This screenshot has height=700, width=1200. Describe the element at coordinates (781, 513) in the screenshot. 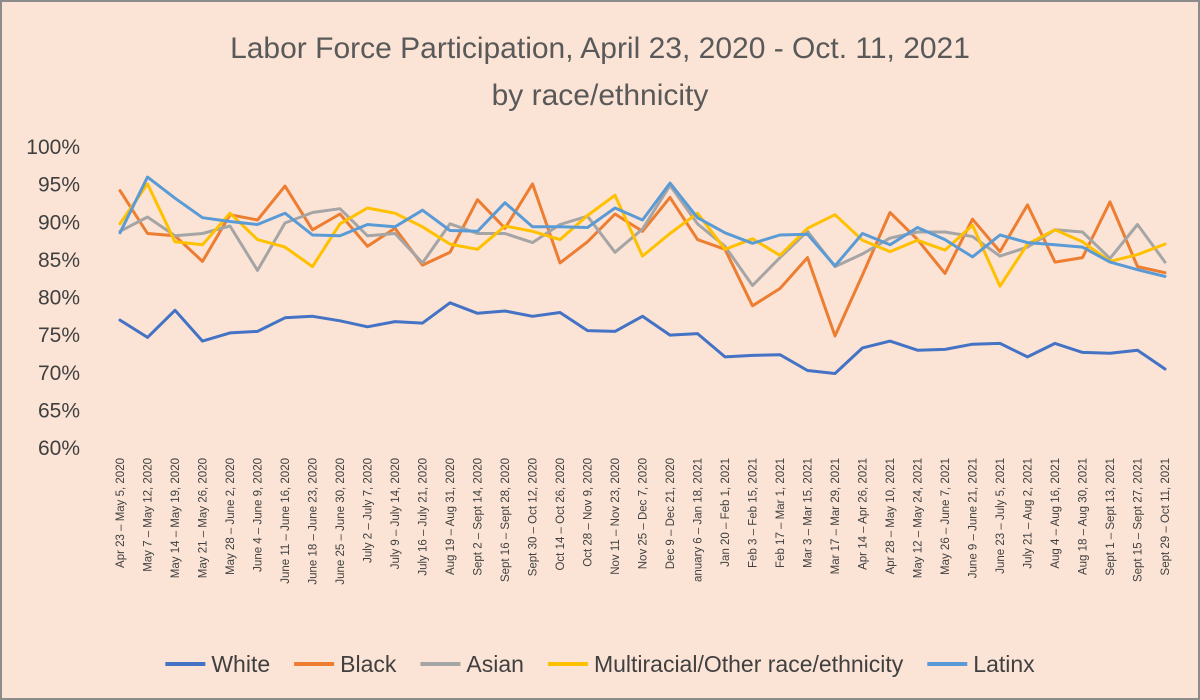

I see `x-tick-label: Feb 17 – Mar 1, 2021` at that location.